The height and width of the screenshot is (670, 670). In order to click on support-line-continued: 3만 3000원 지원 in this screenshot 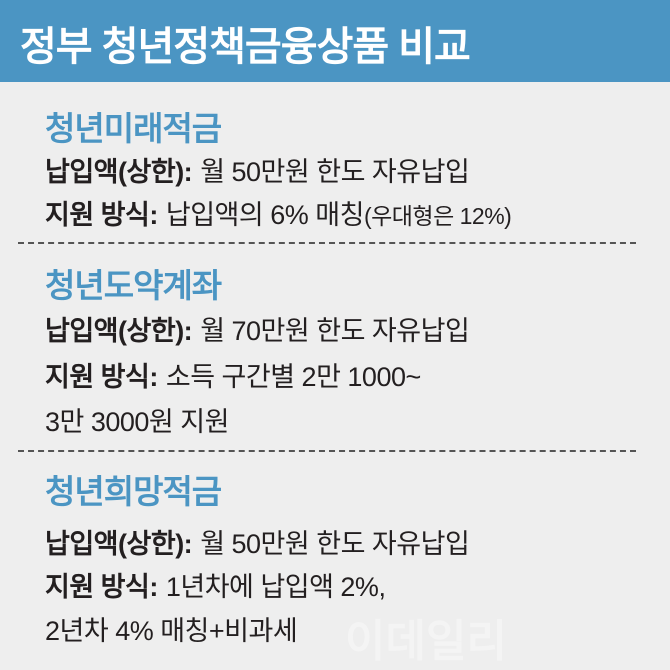, I will do `click(137, 422)`.